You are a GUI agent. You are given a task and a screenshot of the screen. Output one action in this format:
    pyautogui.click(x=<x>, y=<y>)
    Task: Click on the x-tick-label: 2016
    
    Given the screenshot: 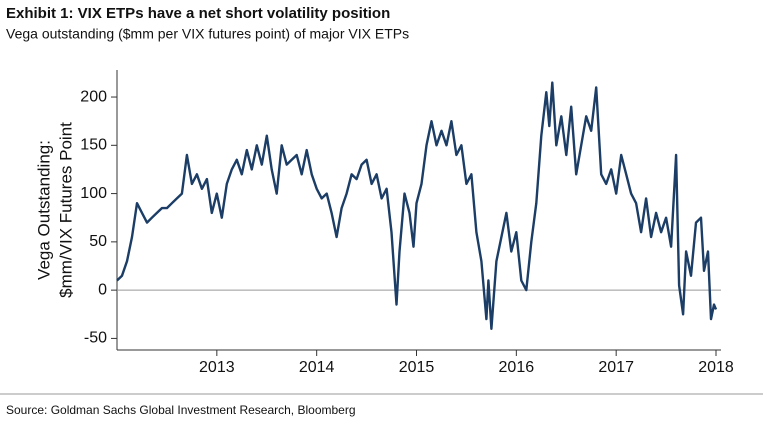 What is the action you would take?
    pyautogui.click(x=517, y=367)
    